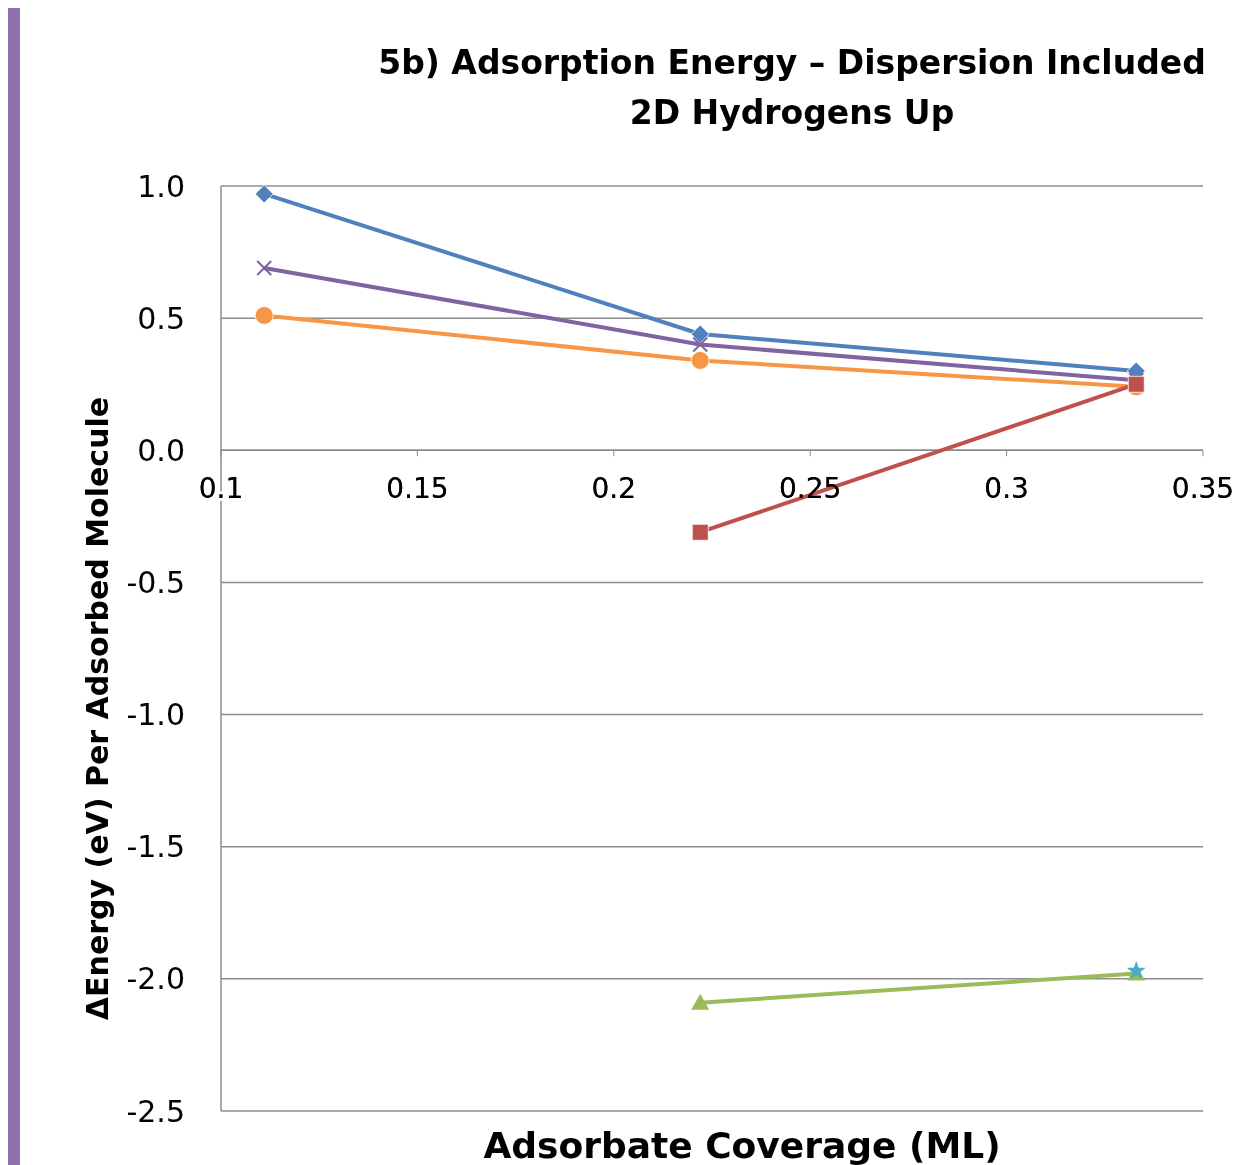  Describe the element at coordinates (155, 582) in the screenshot. I see `y-tick-label: -0.5` at that location.